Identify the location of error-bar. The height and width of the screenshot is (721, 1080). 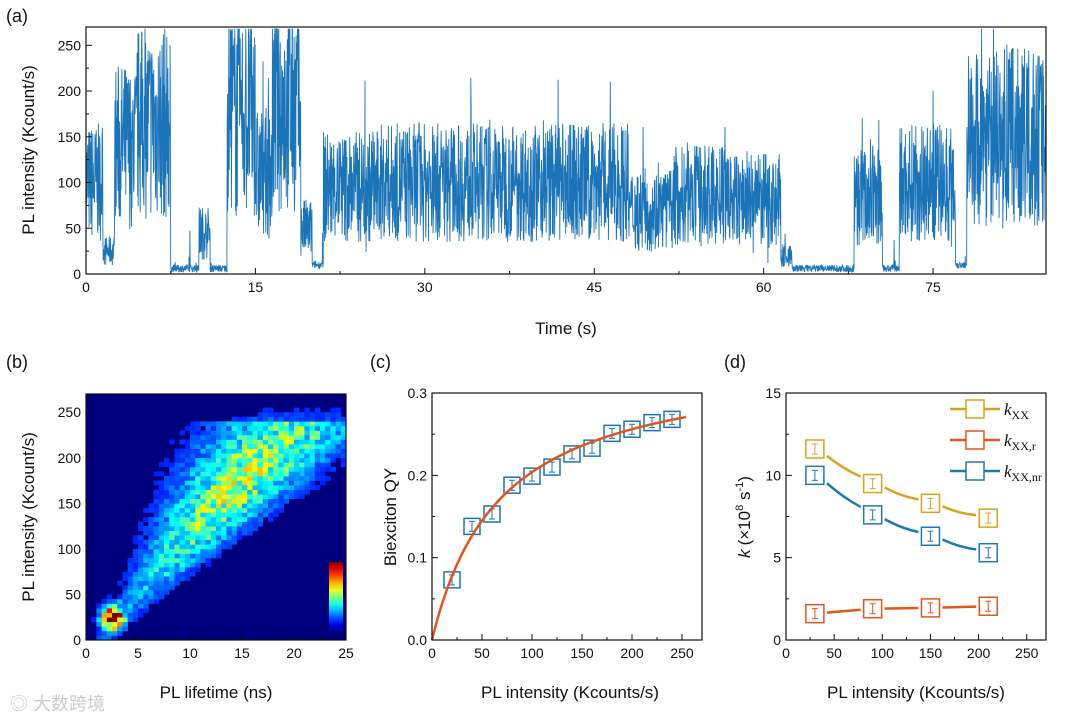
(930, 536).